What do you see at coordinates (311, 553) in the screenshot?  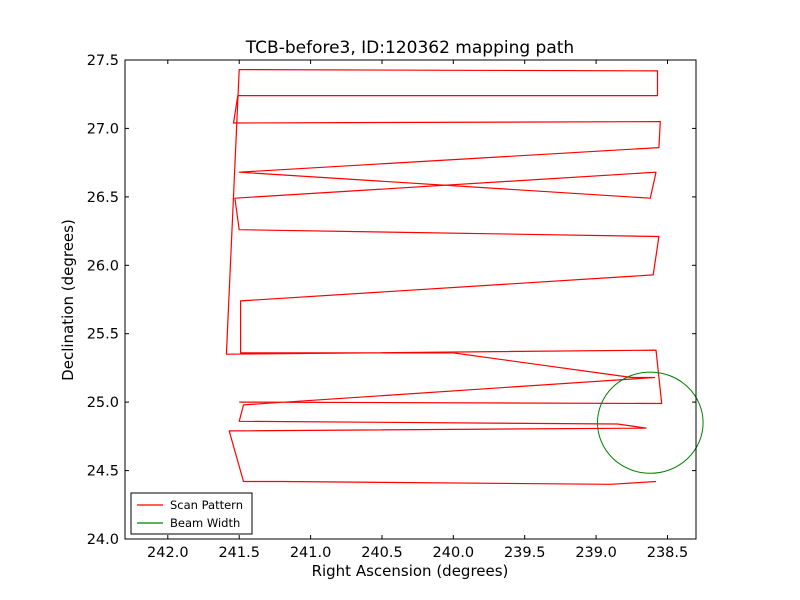 I see `x-tick-label: 241.0` at bounding box center [311, 553].